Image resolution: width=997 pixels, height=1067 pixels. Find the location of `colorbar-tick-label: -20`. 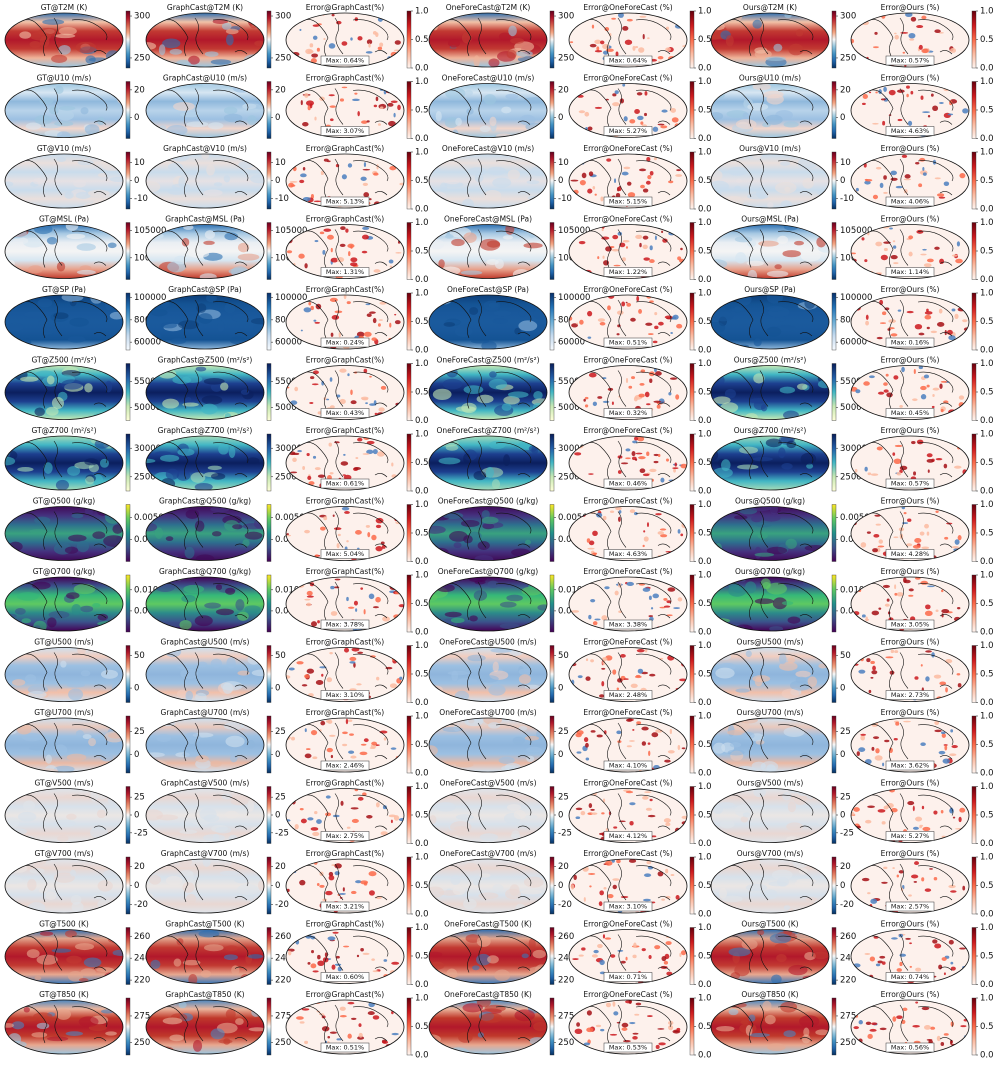

colorbar-tick-label: -20 is located at coordinates (847, 905).